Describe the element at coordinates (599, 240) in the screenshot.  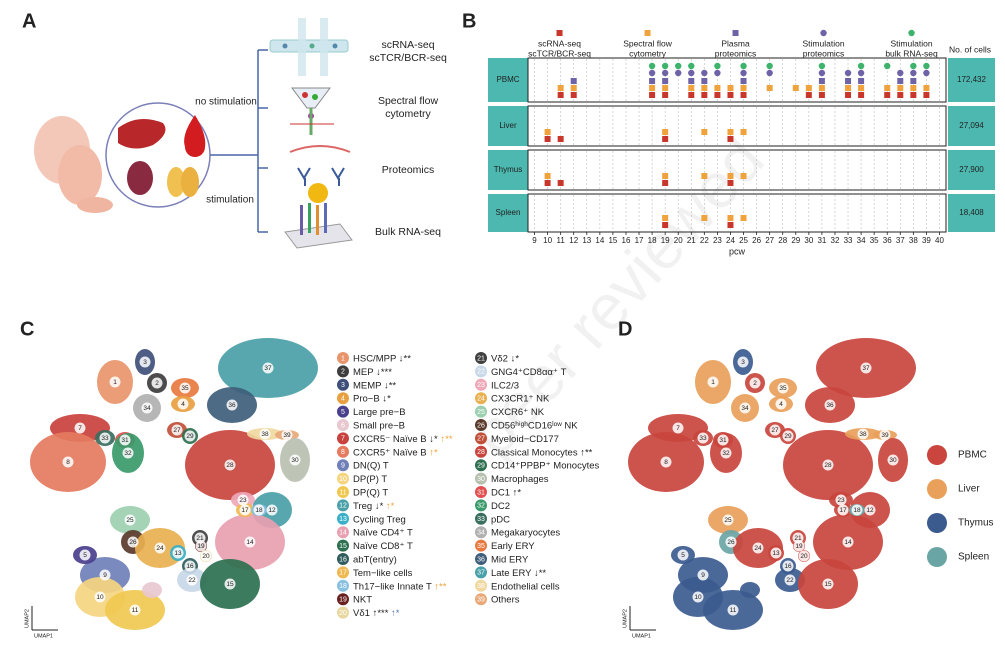
I see `x-tick-label: 14` at that location.